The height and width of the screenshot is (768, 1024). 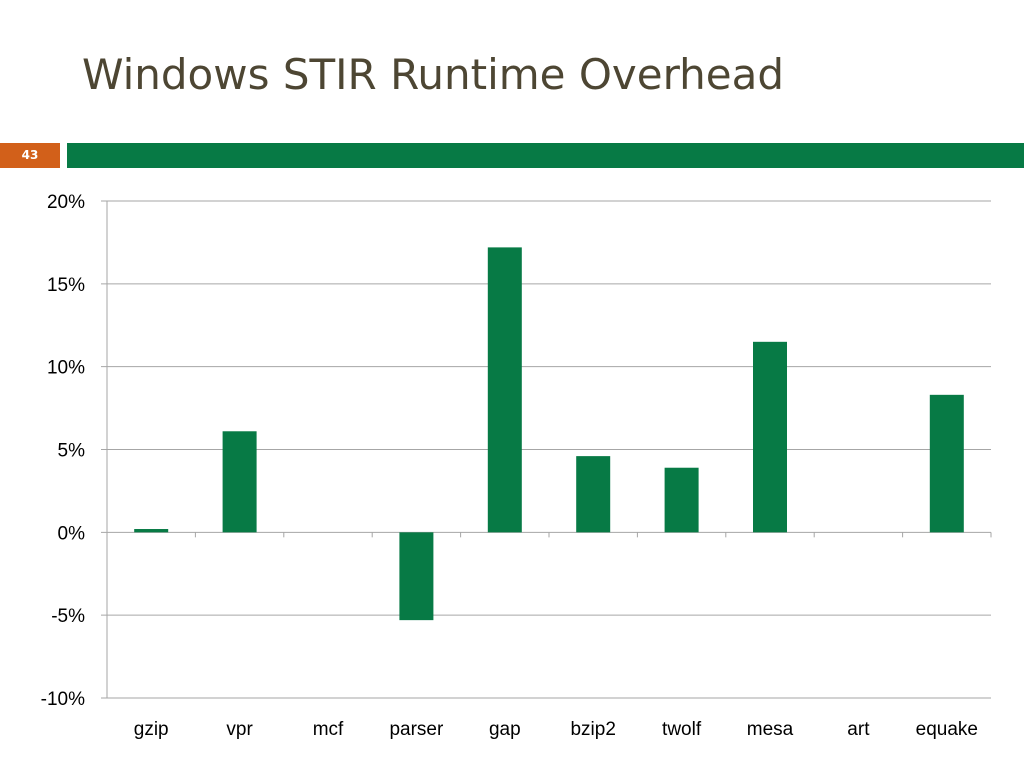 I want to click on slide-title: Windows STIR Runtime Overhead, so click(x=433, y=74).